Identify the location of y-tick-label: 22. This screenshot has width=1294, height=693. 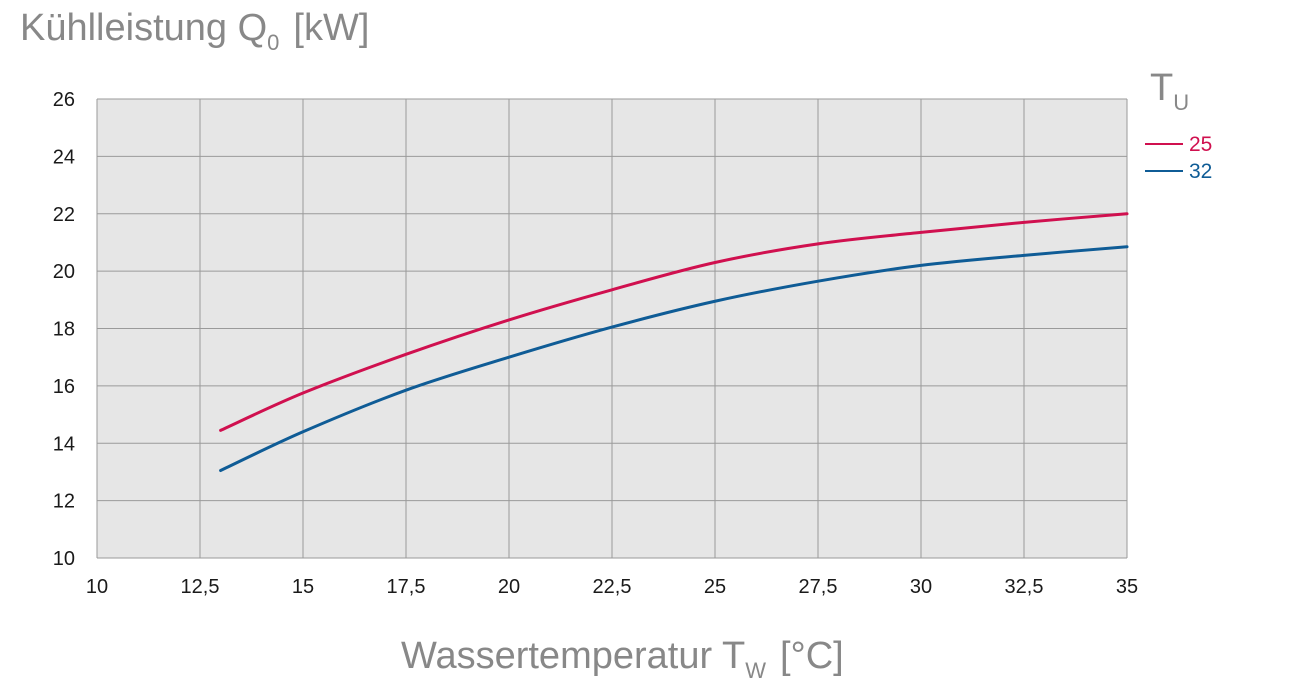
(64, 215).